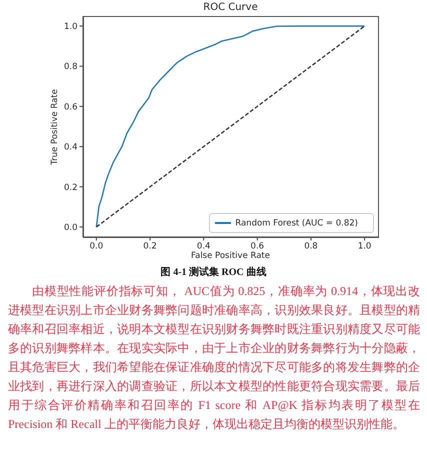  I want to click on y-tick-label: 0.4, so click(71, 147).